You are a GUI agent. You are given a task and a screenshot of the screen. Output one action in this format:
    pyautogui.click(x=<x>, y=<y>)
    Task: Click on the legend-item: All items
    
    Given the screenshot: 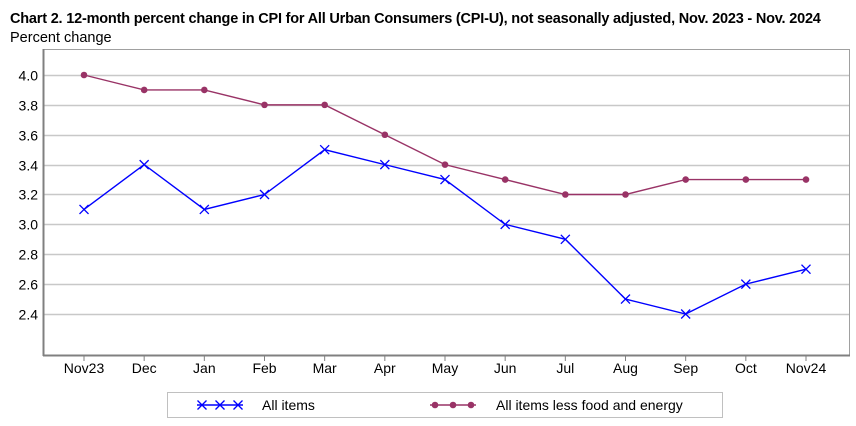 What is the action you would take?
    pyautogui.click(x=256, y=405)
    